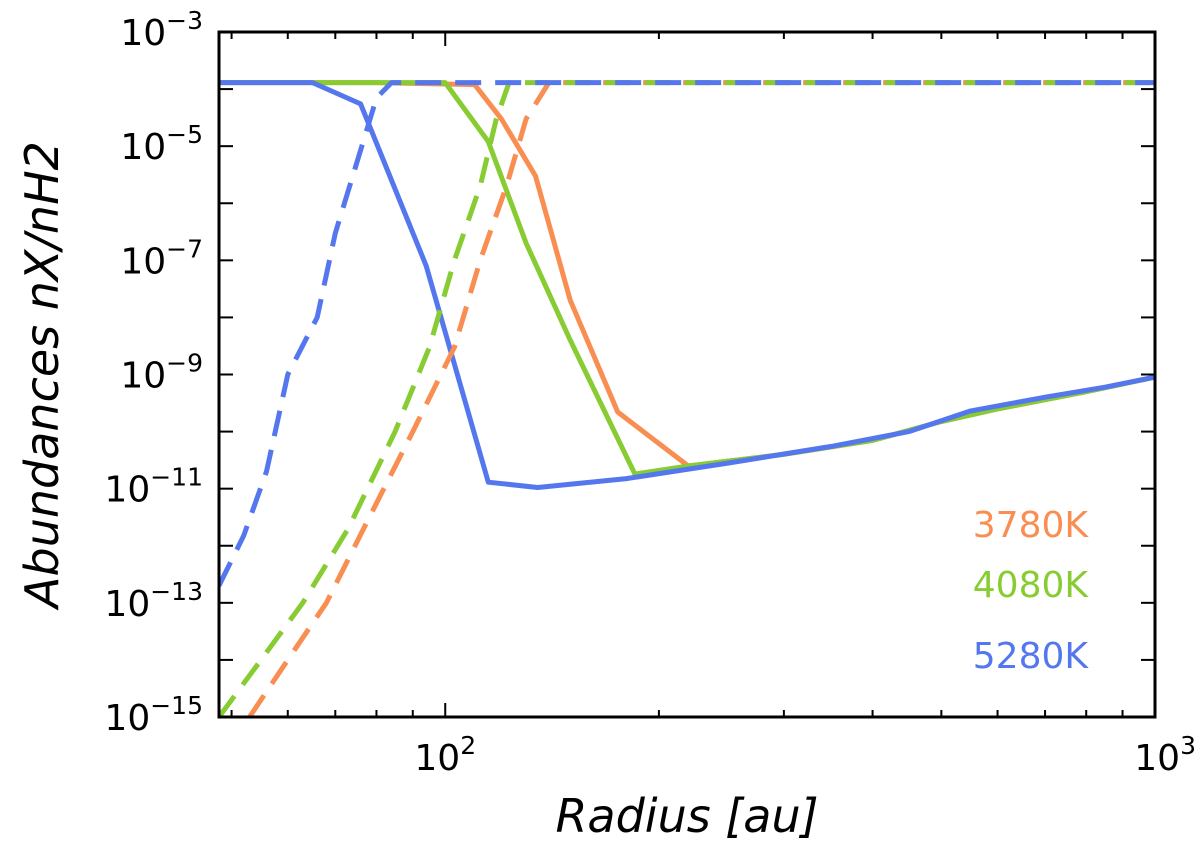 This screenshot has height=848, width=1200. I want to click on y-tick-label: 10⁻¹³, so click(153, 601).